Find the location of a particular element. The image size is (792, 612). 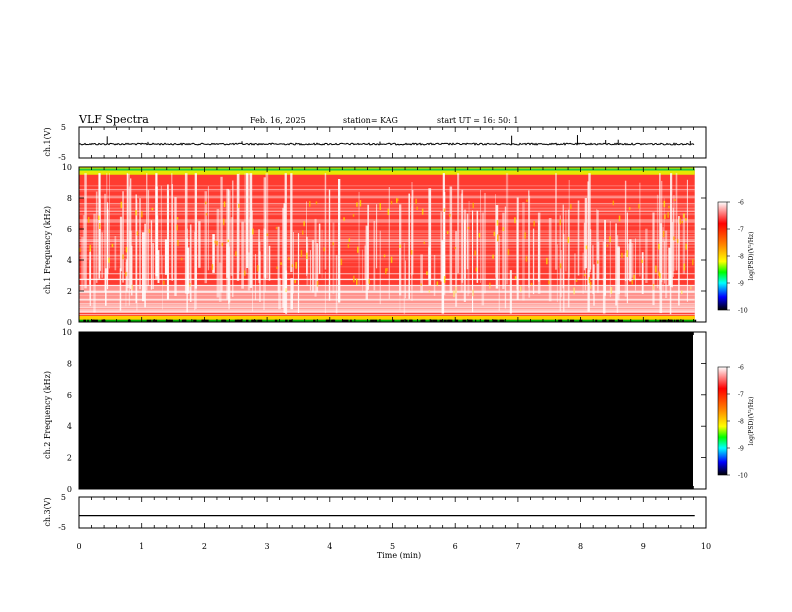

x-tick-label: 8 is located at coordinates (580, 546).